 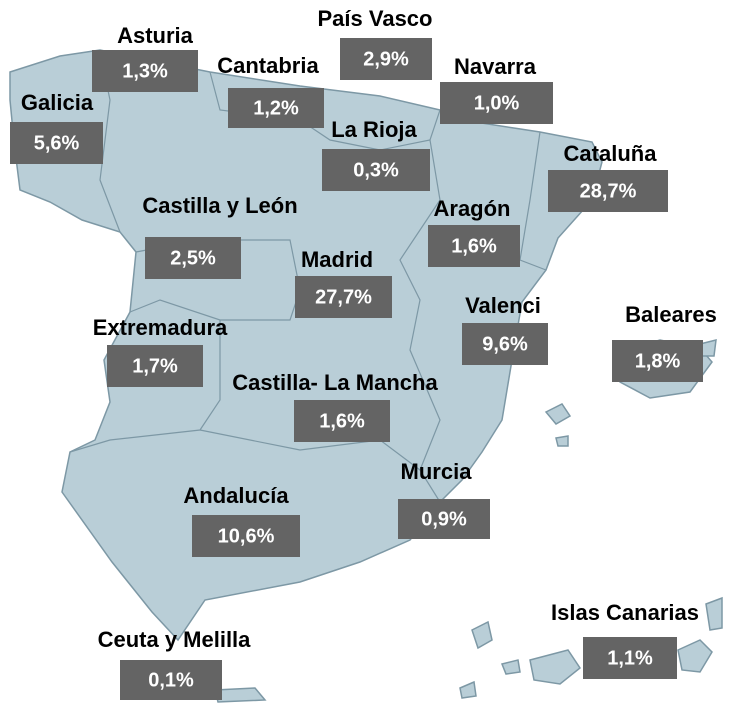 I want to click on region-value: 1,3%, so click(x=145, y=71).